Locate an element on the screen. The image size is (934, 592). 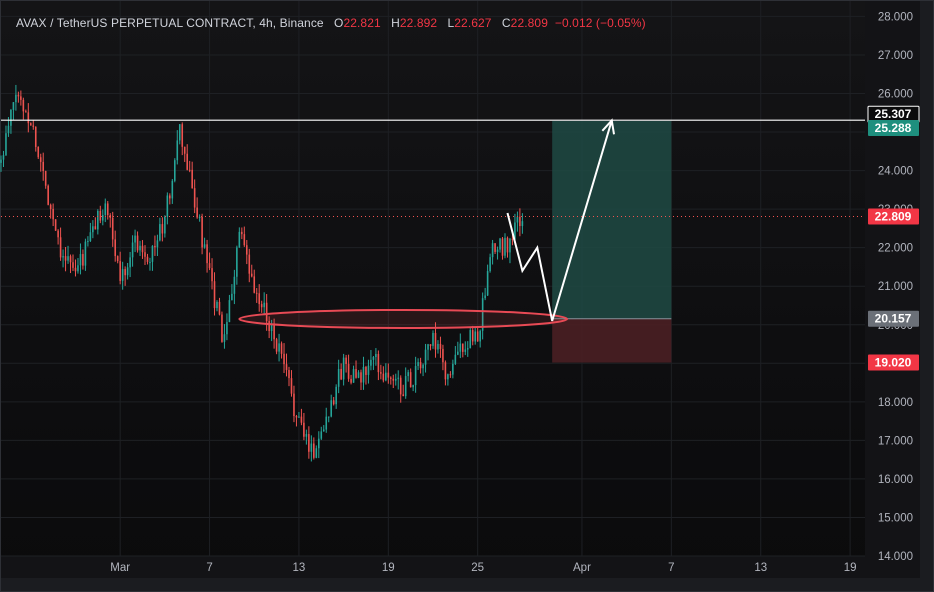
x-tick-label: 13 is located at coordinates (299, 568).